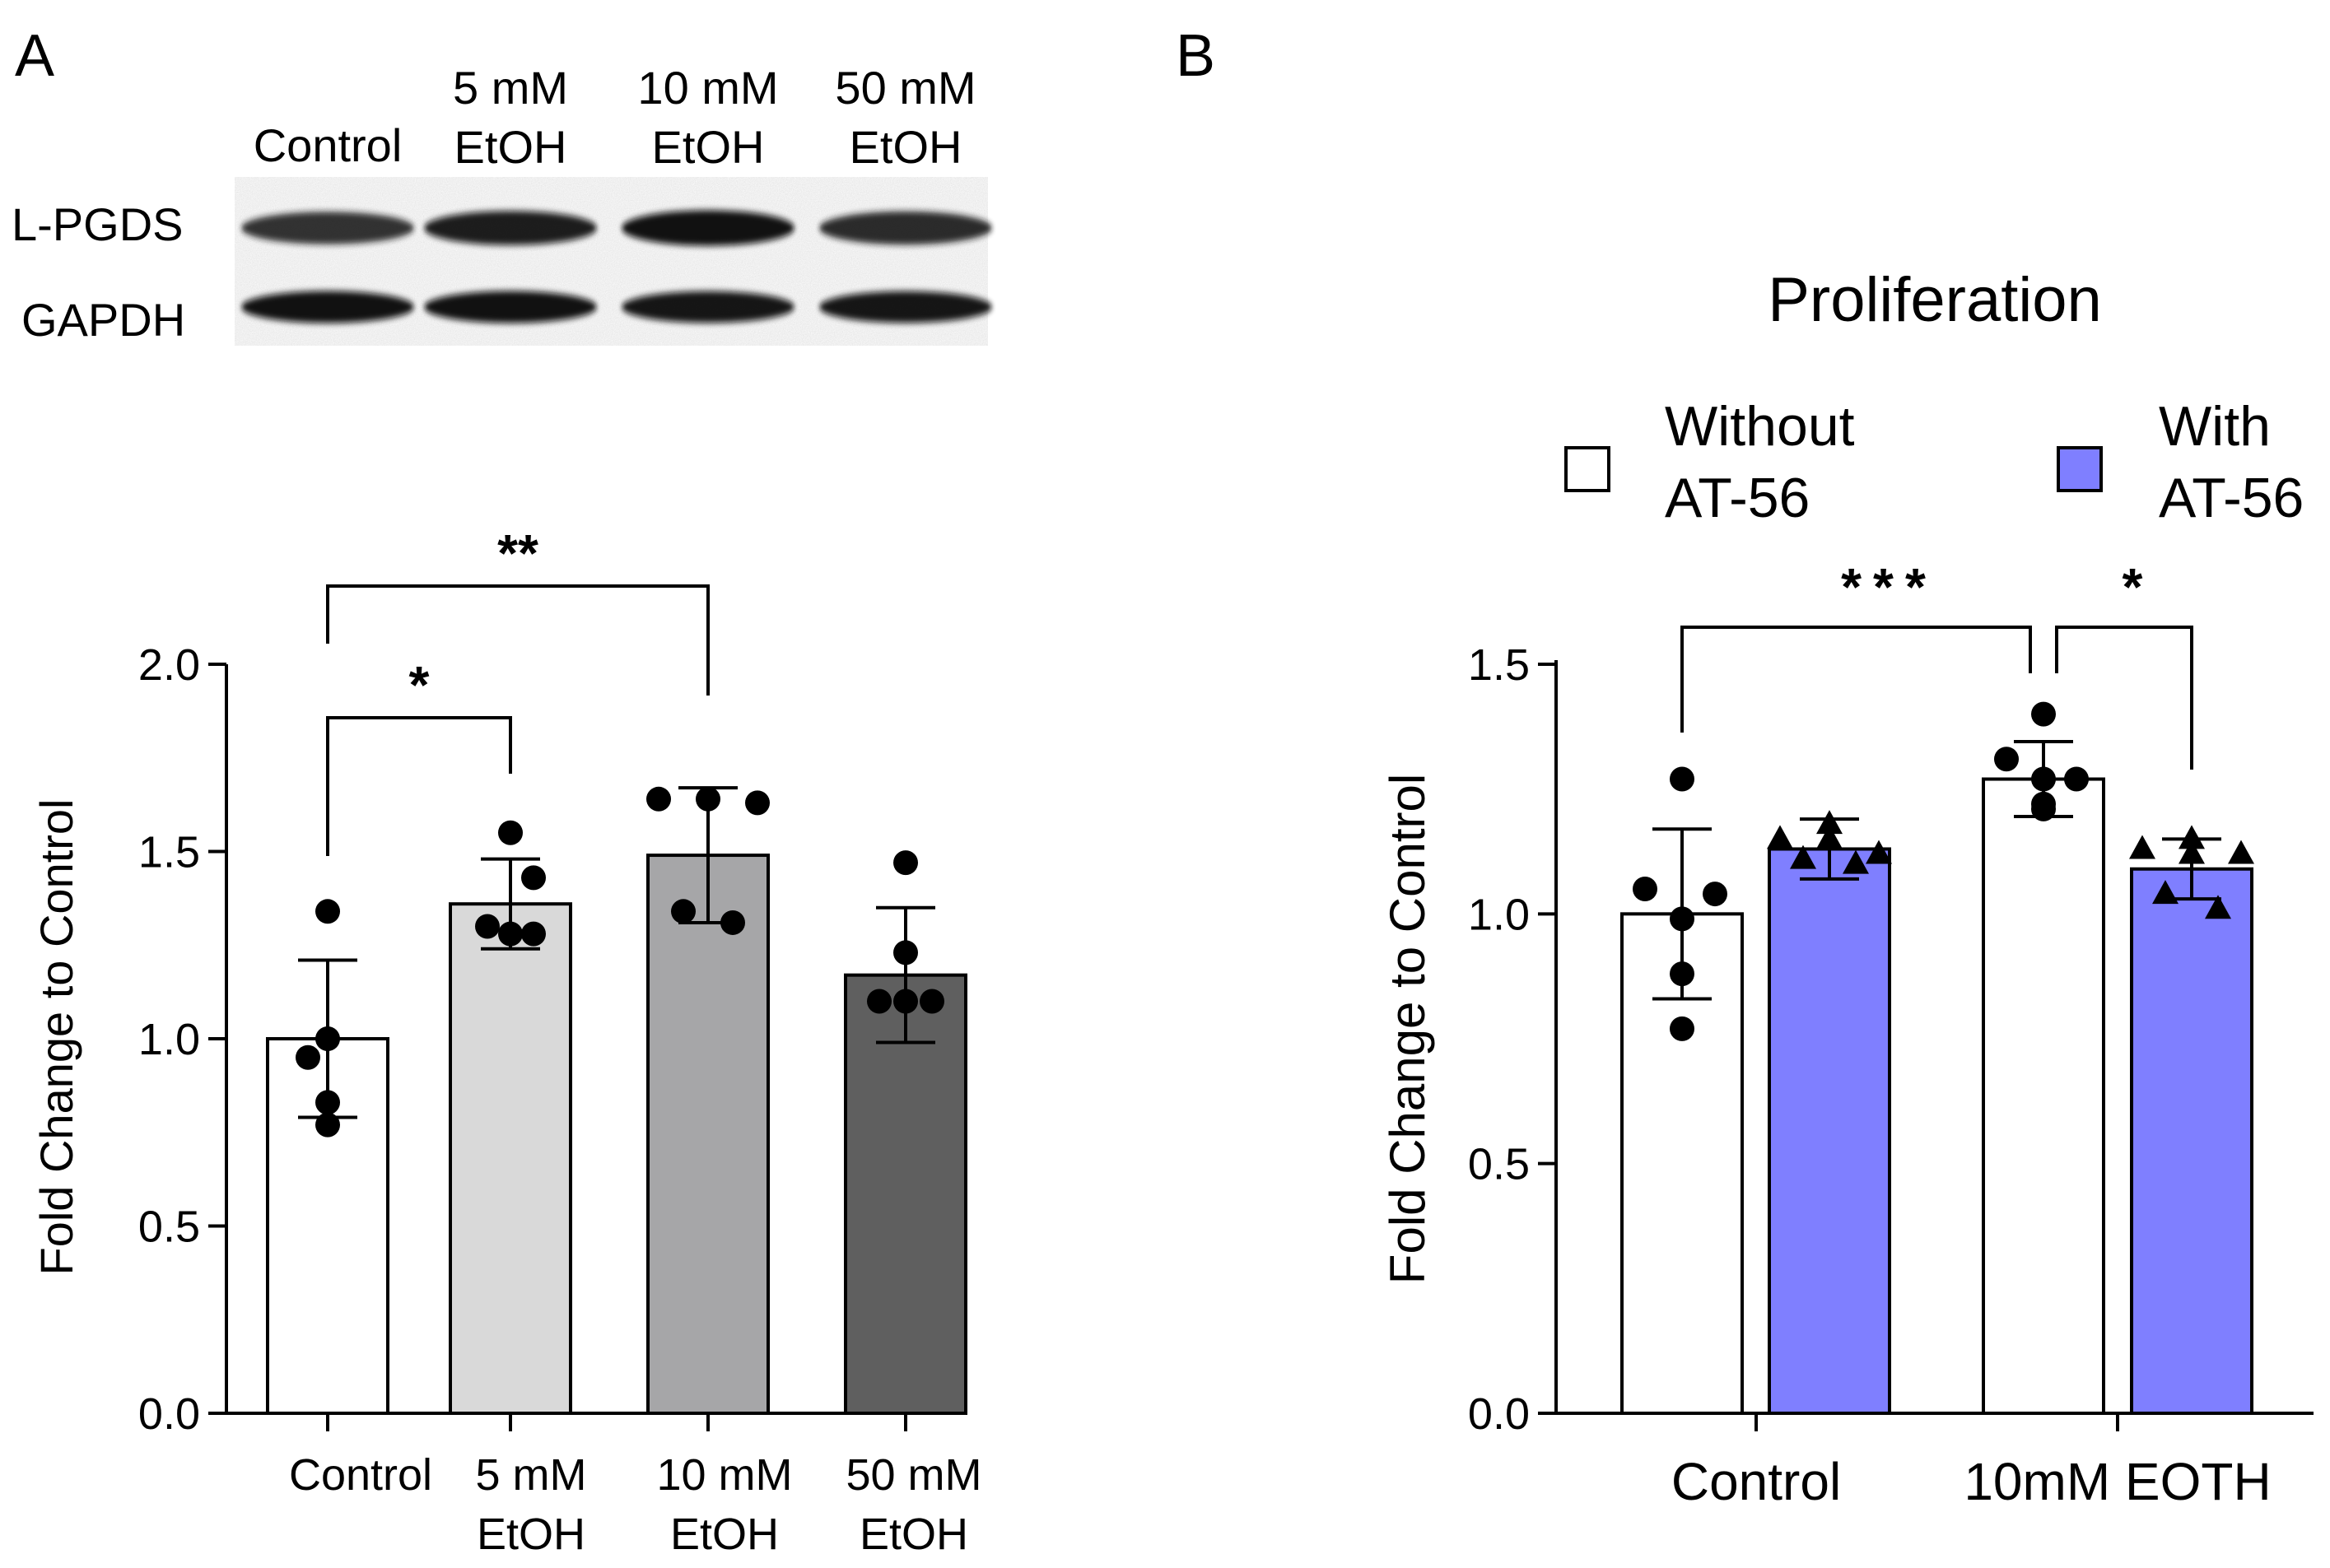 This screenshot has height=1568, width=2330. What do you see at coordinates (724, 1475) in the screenshot?
I see `chart-a-xtick-label-2-line1: 10 mM` at bounding box center [724, 1475].